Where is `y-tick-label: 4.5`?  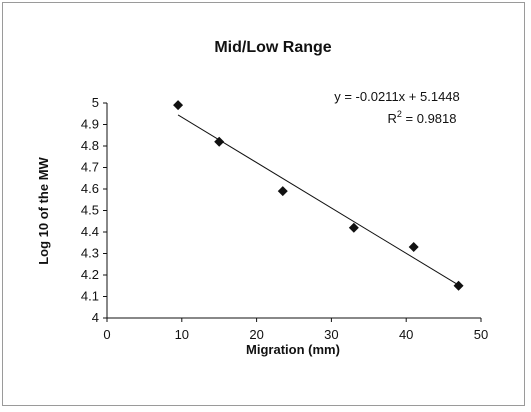
y-tick-label: 4.5 is located at coordinates (90, 210).